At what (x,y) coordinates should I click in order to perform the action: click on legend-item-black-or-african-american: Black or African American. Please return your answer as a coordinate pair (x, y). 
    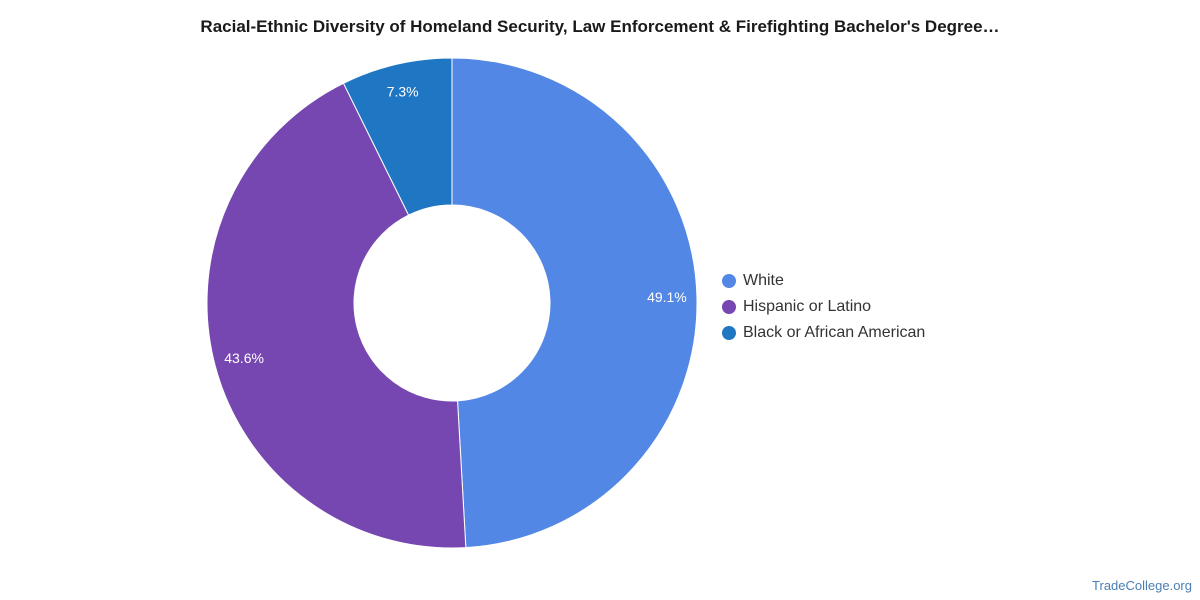
    Looking at the image, I should click on (823, 333).